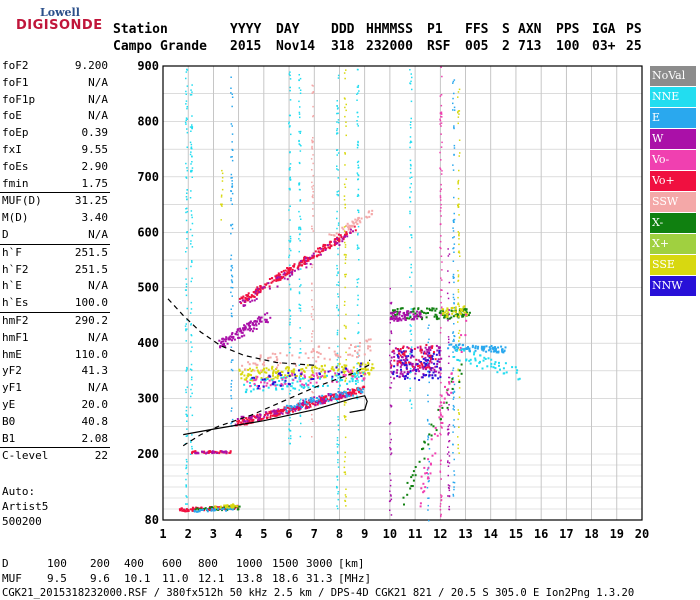  What do you see at coordinates (15, 337) in the screenshot?
I see `param-label: hmF1` at bounding box center [15, 337].